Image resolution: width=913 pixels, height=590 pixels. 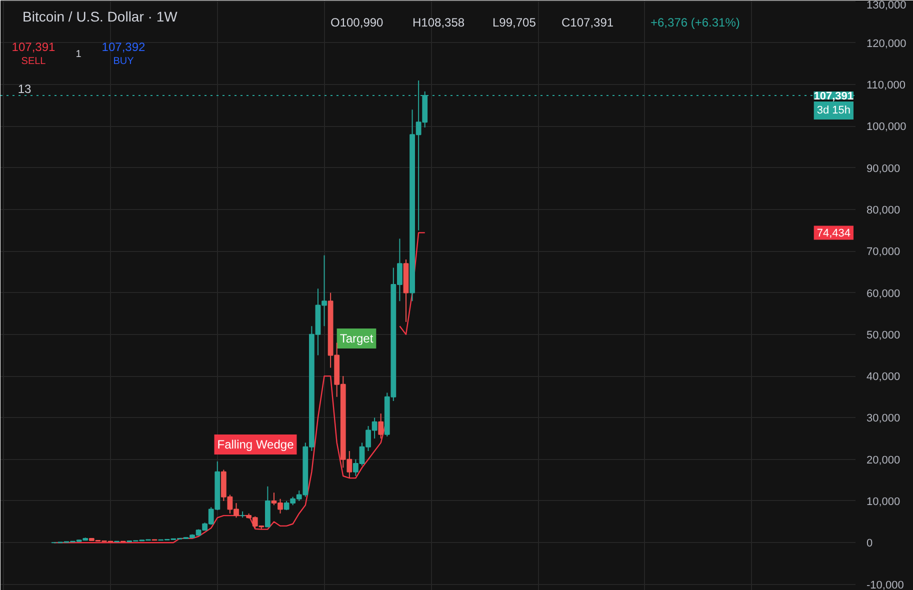 What do you see at coordinates (124, 47) in the screenshot?
I see `annotation: 107,392` at bounding box center [124, 47].